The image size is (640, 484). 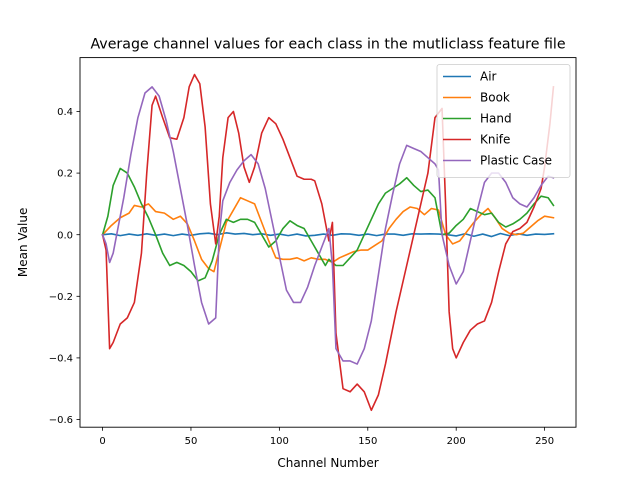 I want to click on y-tick-label: −0.2, so click(x=61, y=297).